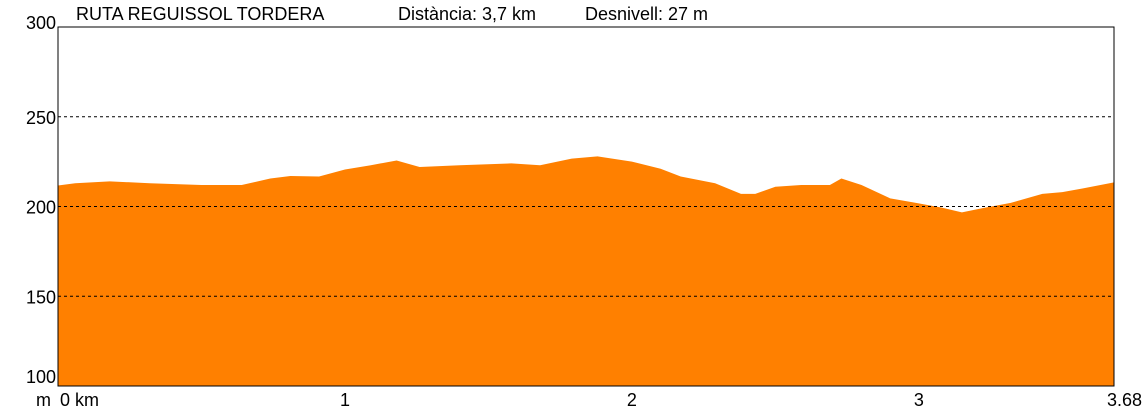 Image resolution: width=1142 pixels, height=407 pixels. What do you see at coordinates (467, 14) in the screenshot?
I see `distance-label: Distància: 3,7 km` at bounding box center [467, 14].